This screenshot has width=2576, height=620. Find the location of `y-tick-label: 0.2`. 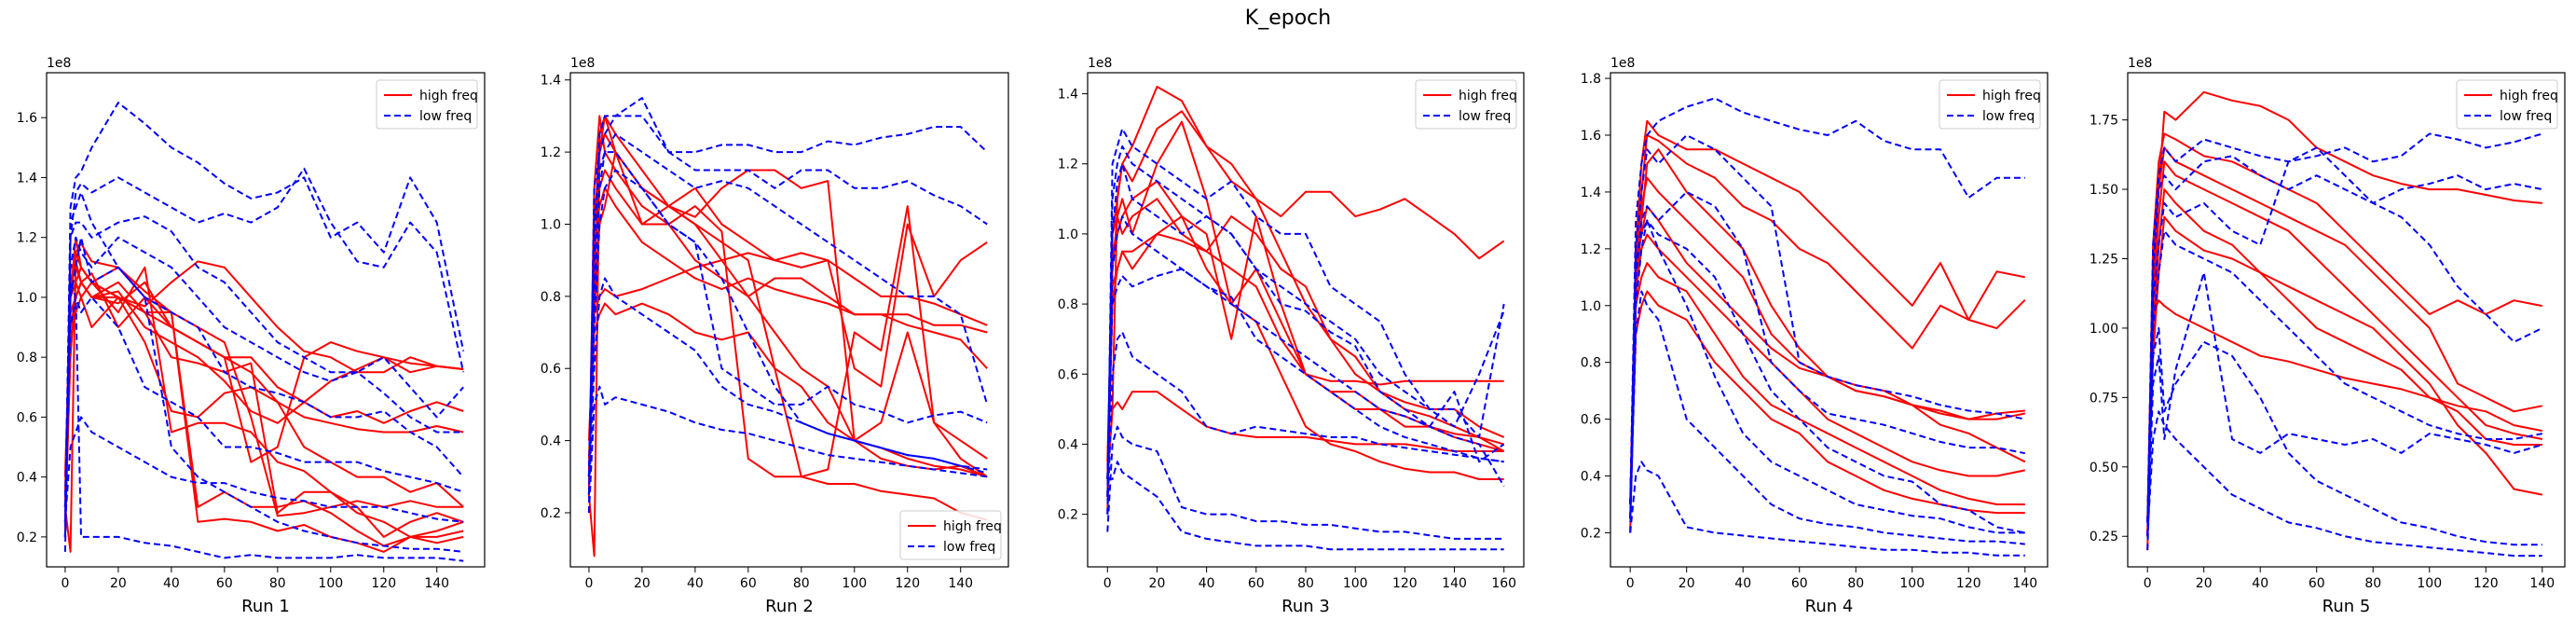

y-tick-label: 0.2 is located at coordinates (551, 513).